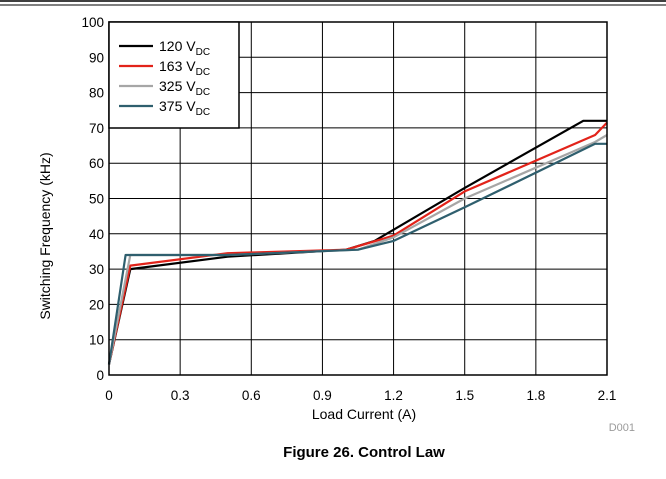 This screenshot has width=666, height=479. Describe the element at coordinates (360, 395) in the screenshot. I see `x-tick-labels: 0 0.3 0.6 0.9 1.2 1.5 1.8 2.1` at that location.